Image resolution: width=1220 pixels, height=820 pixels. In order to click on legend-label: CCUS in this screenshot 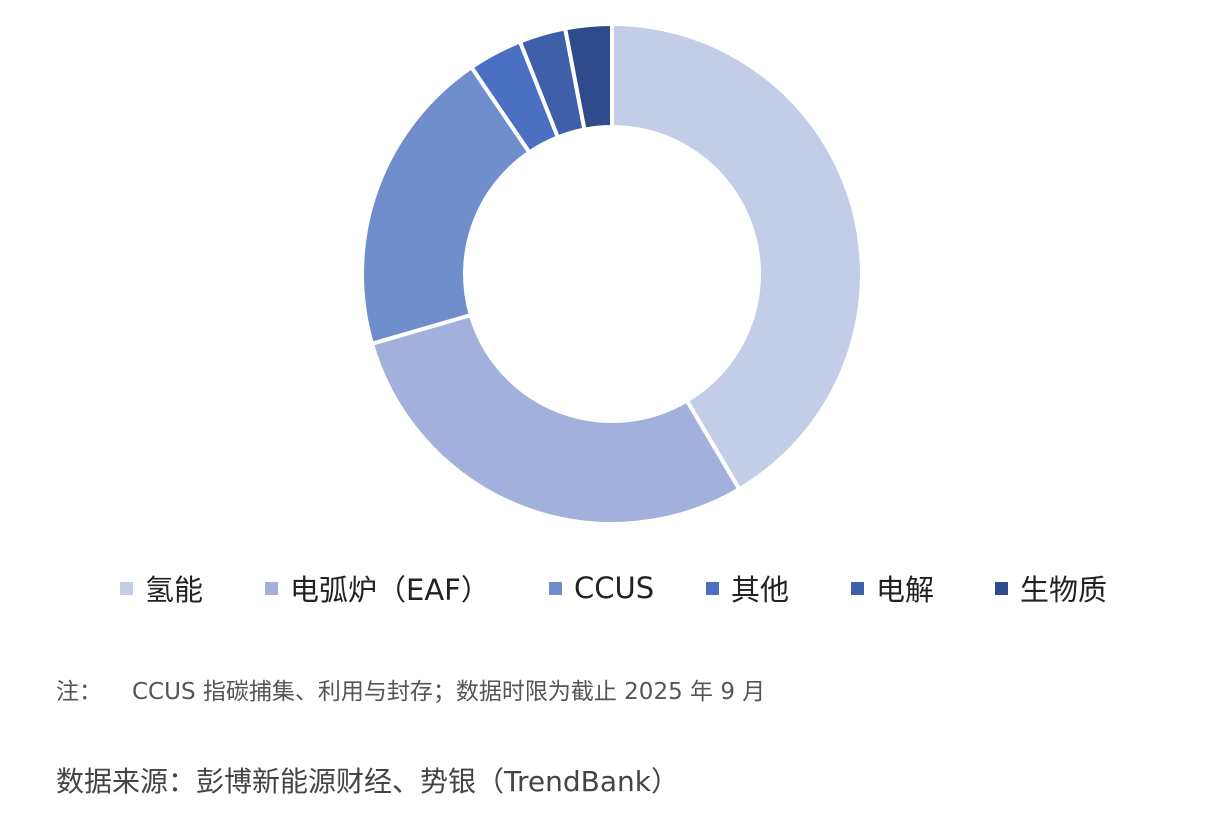, I will do `click(614, 588)`.